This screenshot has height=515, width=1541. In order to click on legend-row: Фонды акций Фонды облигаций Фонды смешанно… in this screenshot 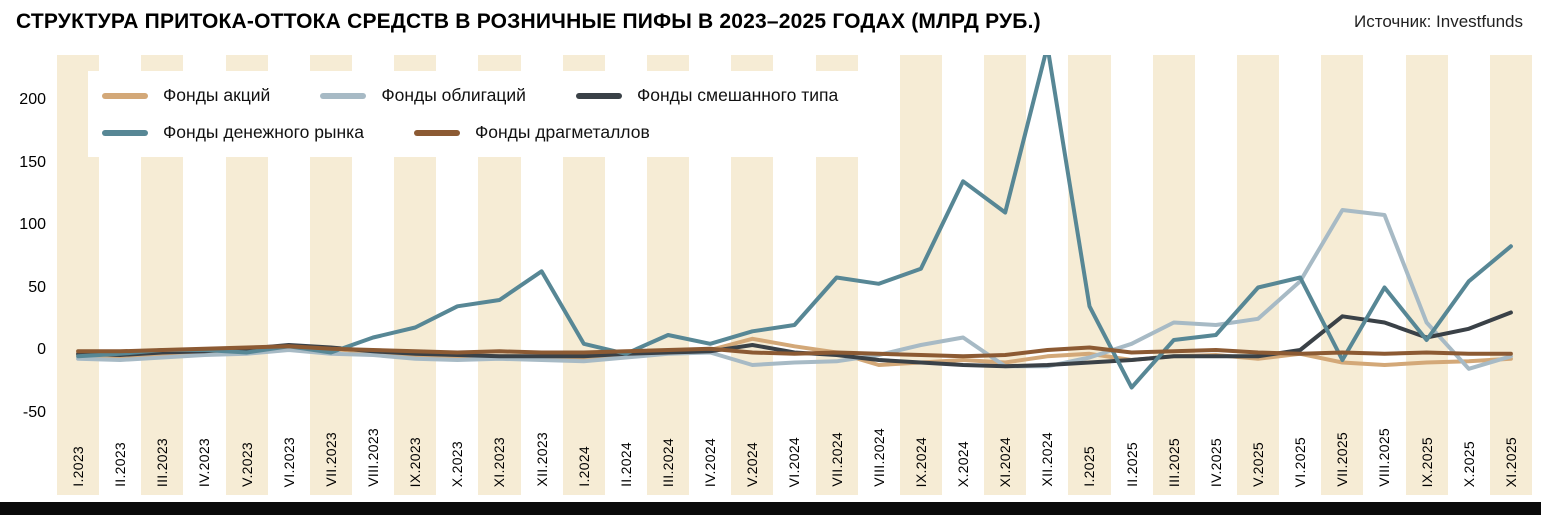, I will do `click(470, 95)`.